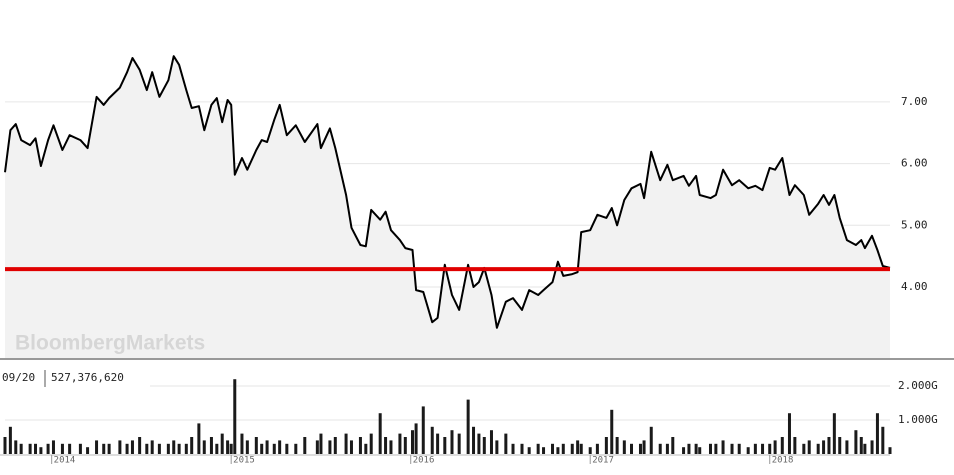 This screenshot has height=475, width=954. What do you see at coordinates (914, 224) in the screenshot?
I see `y-tick-label: 5.00` at bounding box center [914, 224].